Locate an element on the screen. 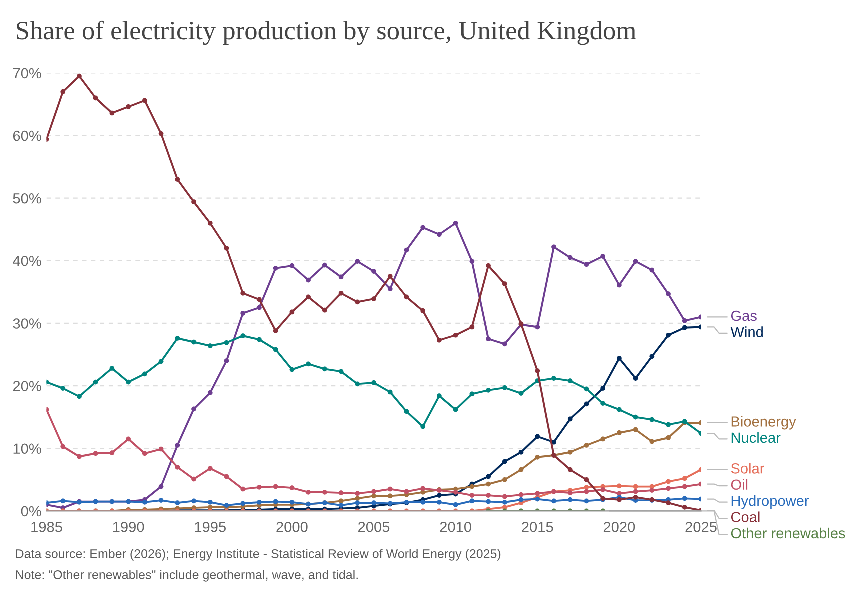  y-tick-label: 20% is located at coordinates (27, 386).